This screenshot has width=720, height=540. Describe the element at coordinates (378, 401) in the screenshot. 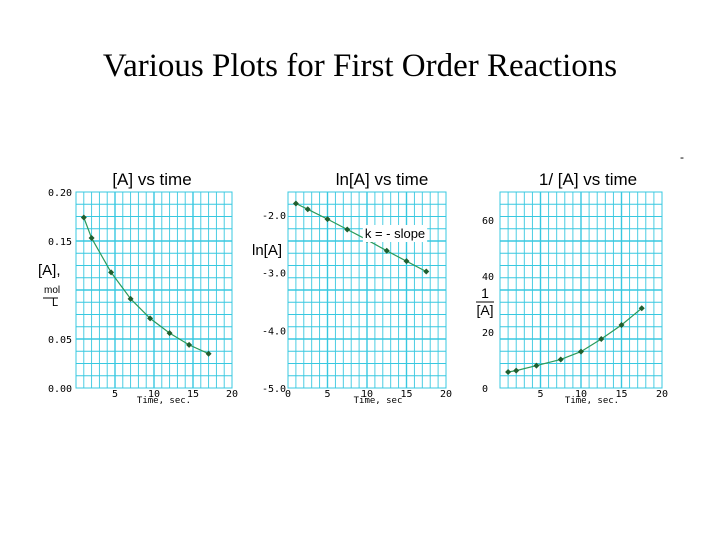

I see `chart2-xlabel: Time, sec` at that location.